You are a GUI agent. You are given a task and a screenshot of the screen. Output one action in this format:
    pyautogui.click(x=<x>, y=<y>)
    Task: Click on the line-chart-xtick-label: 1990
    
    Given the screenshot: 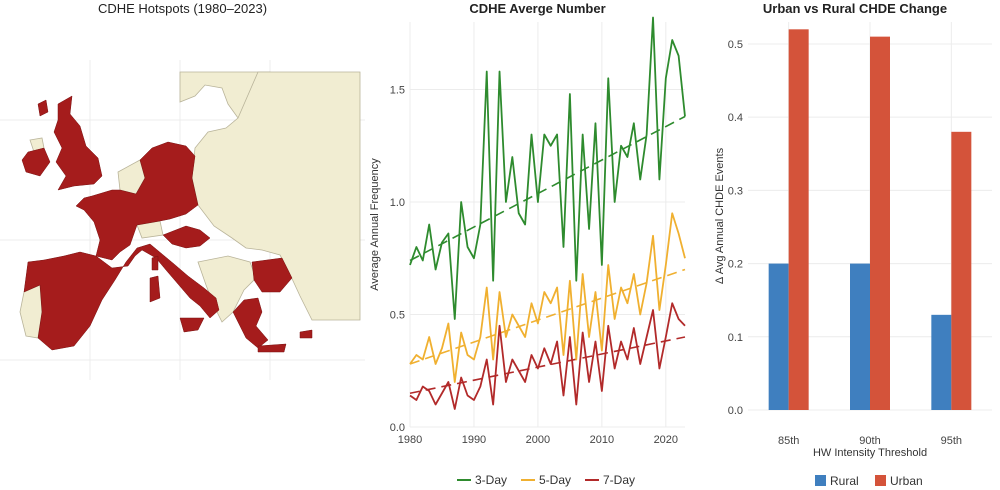 What is the action you would take?
    pyautogui.click(x=474, y=440)
    